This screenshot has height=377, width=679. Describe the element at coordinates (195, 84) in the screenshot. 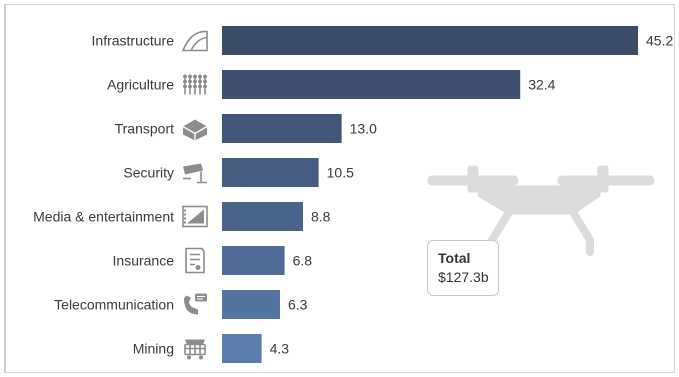

I see `wheat-icon` at that location.